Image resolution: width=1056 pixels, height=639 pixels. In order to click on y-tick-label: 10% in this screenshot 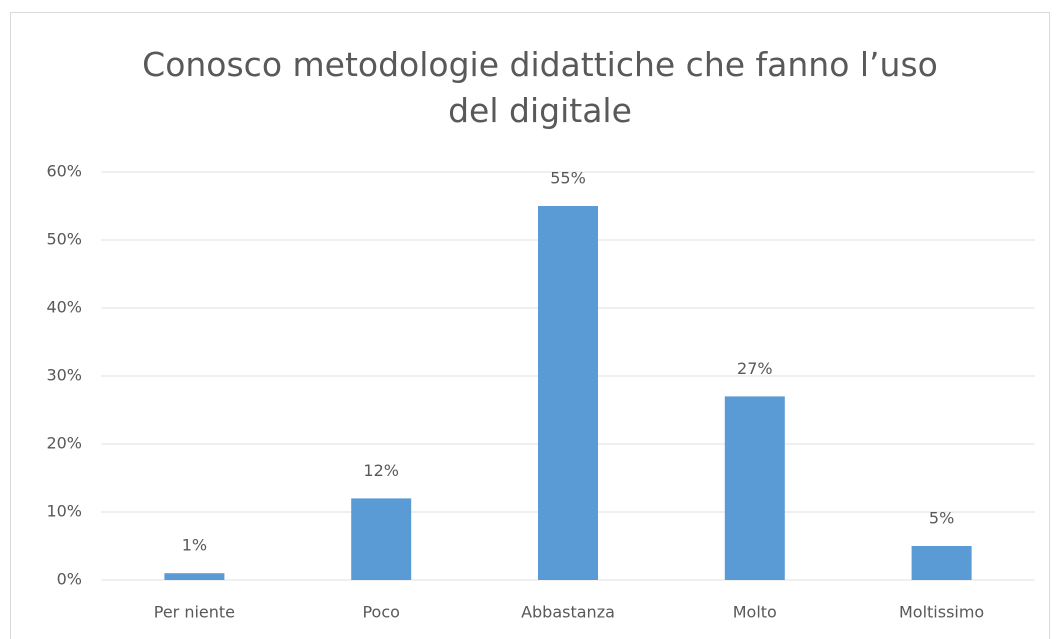, I will do `click(64, 511)`.